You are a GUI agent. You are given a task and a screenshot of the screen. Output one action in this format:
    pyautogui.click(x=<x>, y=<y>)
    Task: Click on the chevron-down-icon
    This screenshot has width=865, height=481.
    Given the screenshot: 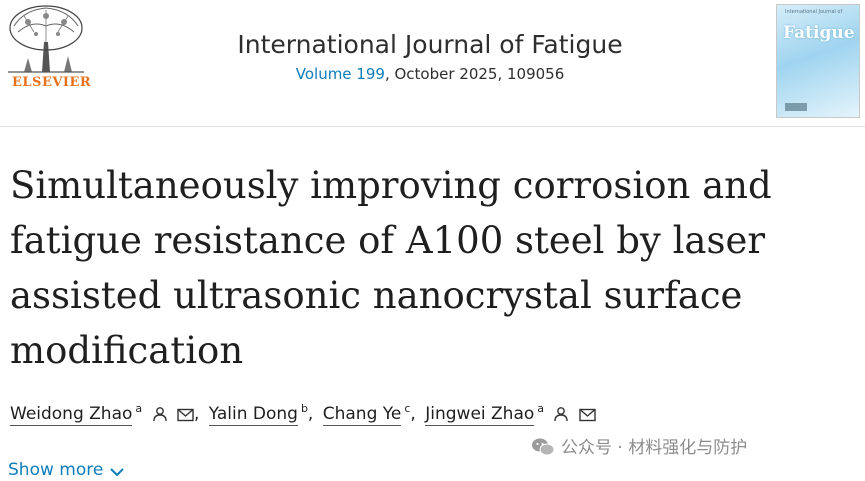 What is the action you would take?
    pyautogui.click(x=117, y=472)
    